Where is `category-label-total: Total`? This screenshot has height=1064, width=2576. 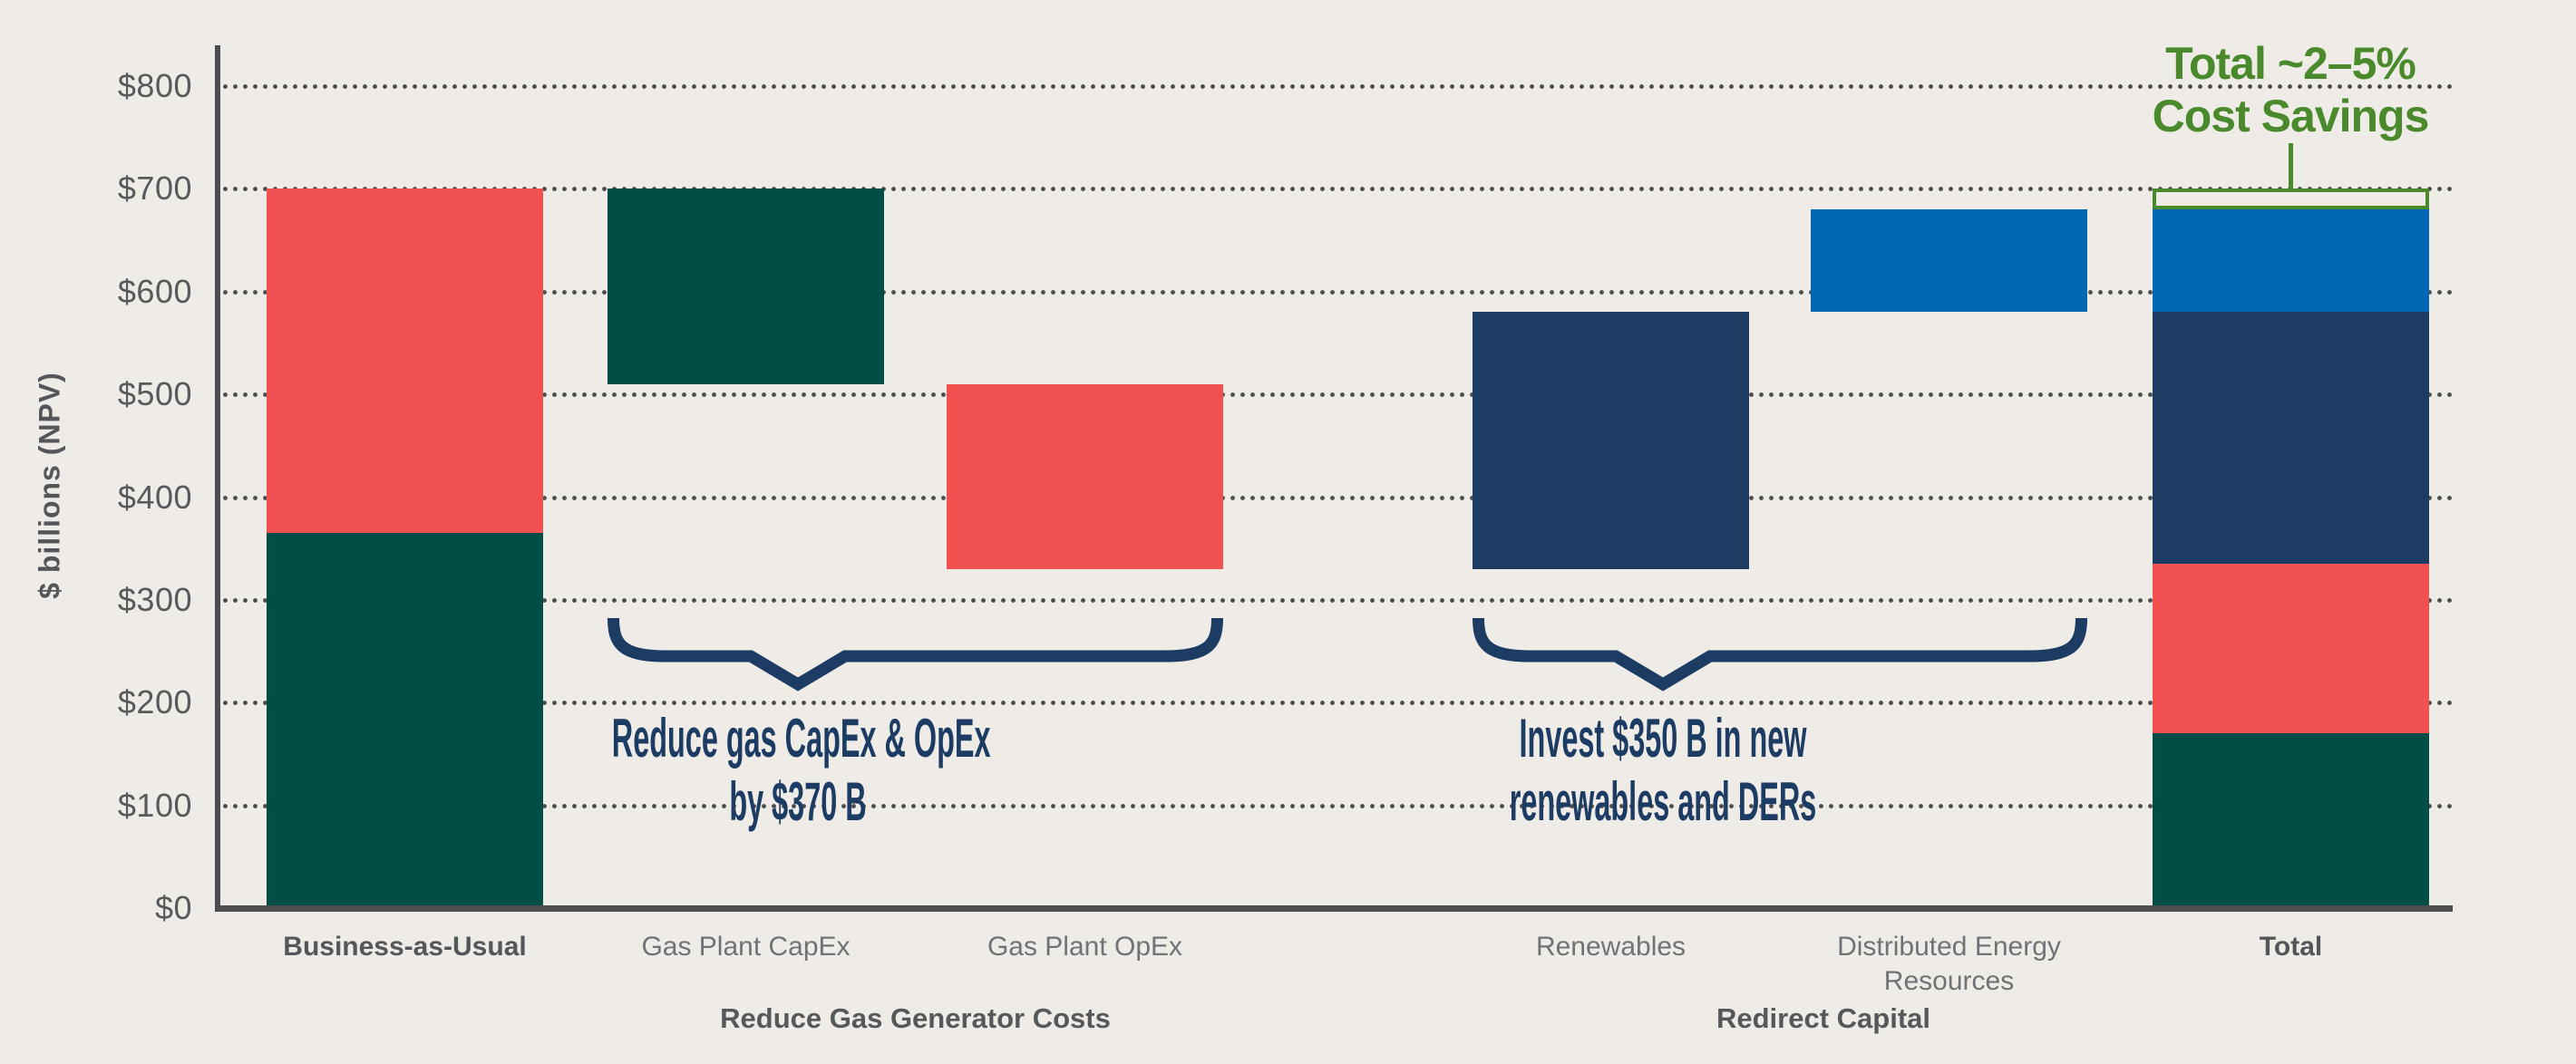
category-label-total: Total is located at coordinates (2291, 947).